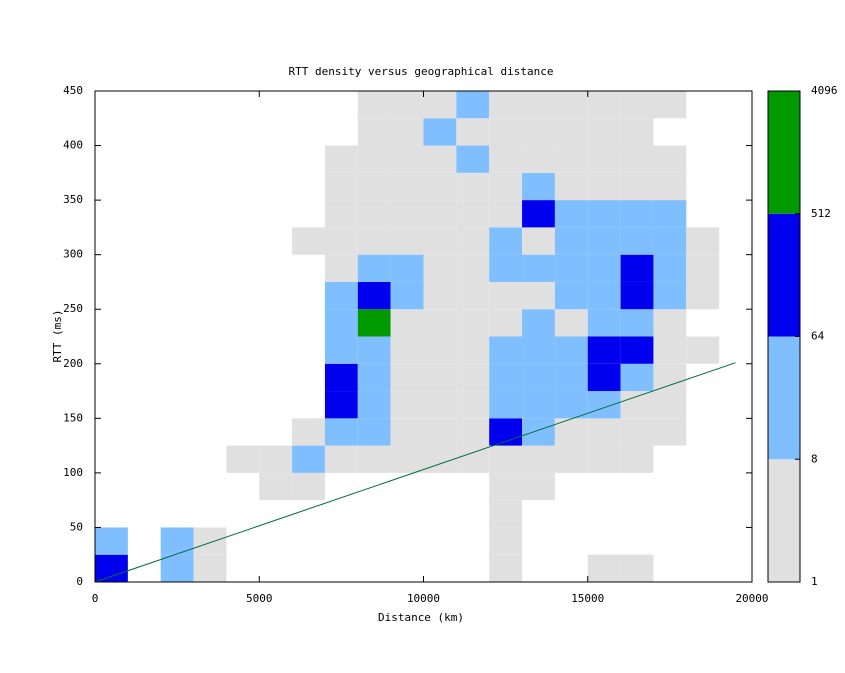  What do you see at coordinates (73, 199) in the screenshot?
I see `y-tick-label: 350` at bounding box center [73, 199].